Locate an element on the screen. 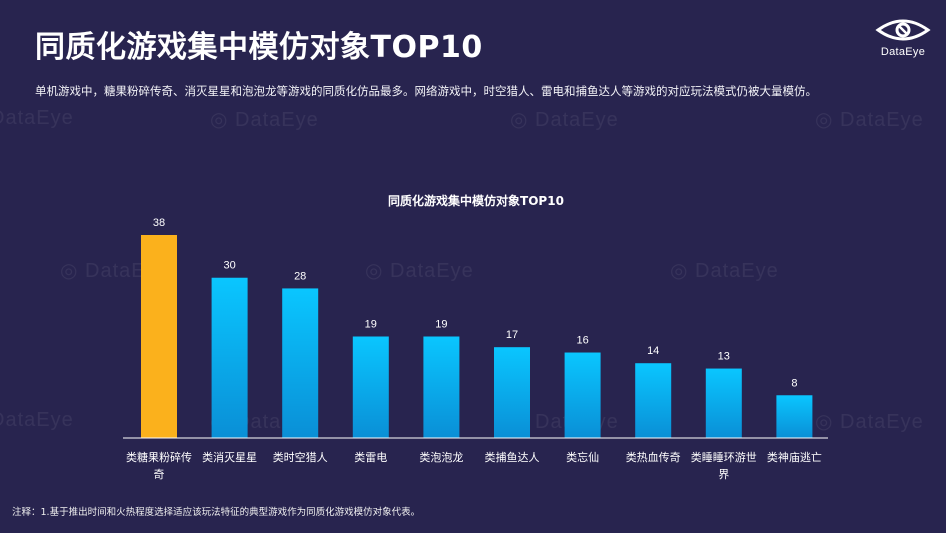 The height and width of the screenshot is (533, 946). data-label: 13 is located at coordinates (724, 357).